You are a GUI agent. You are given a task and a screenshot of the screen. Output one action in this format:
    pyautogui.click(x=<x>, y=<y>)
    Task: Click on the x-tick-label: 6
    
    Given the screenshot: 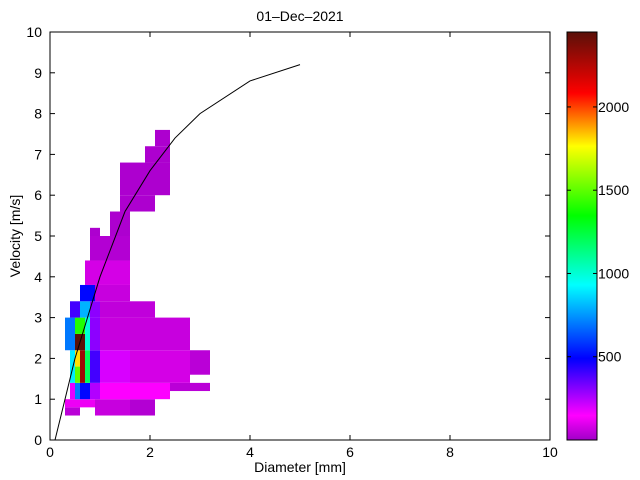 What is the action you would take?
    pyautogui.click(x=350, y=452)
    